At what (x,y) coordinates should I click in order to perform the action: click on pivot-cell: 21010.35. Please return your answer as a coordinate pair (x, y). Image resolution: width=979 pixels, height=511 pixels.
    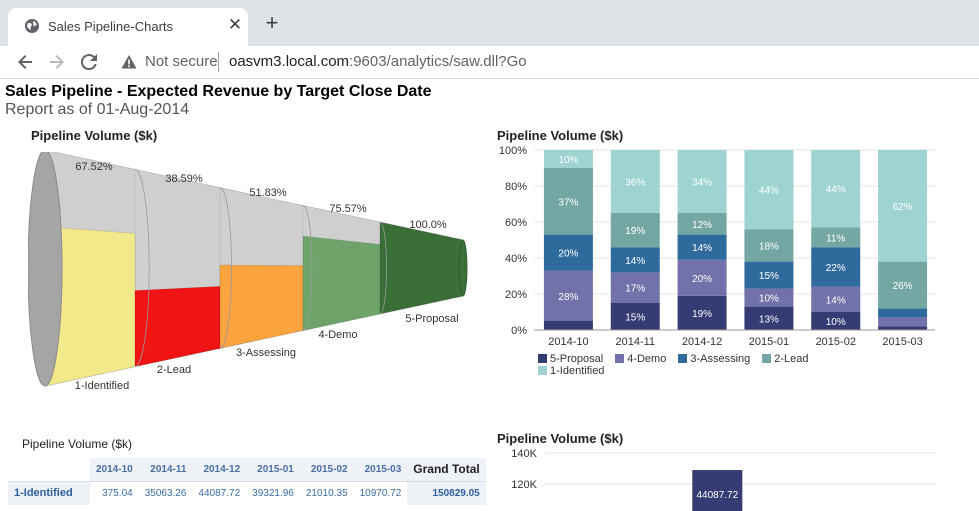
    Looking at the image, I should click on (326, 493).